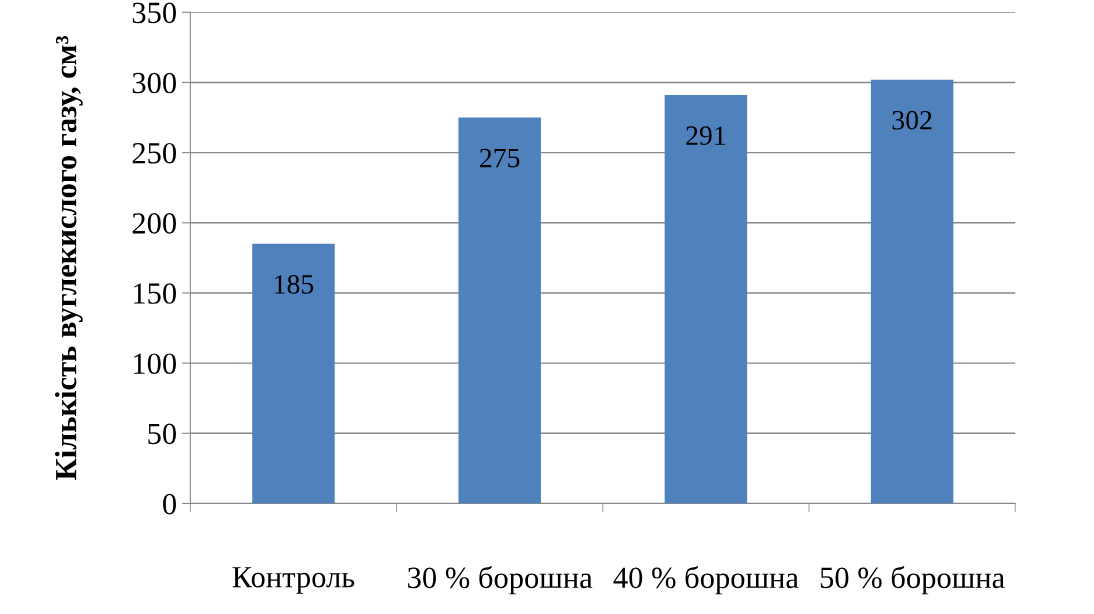  I want to click on data-label: 185, so click(294, 284).